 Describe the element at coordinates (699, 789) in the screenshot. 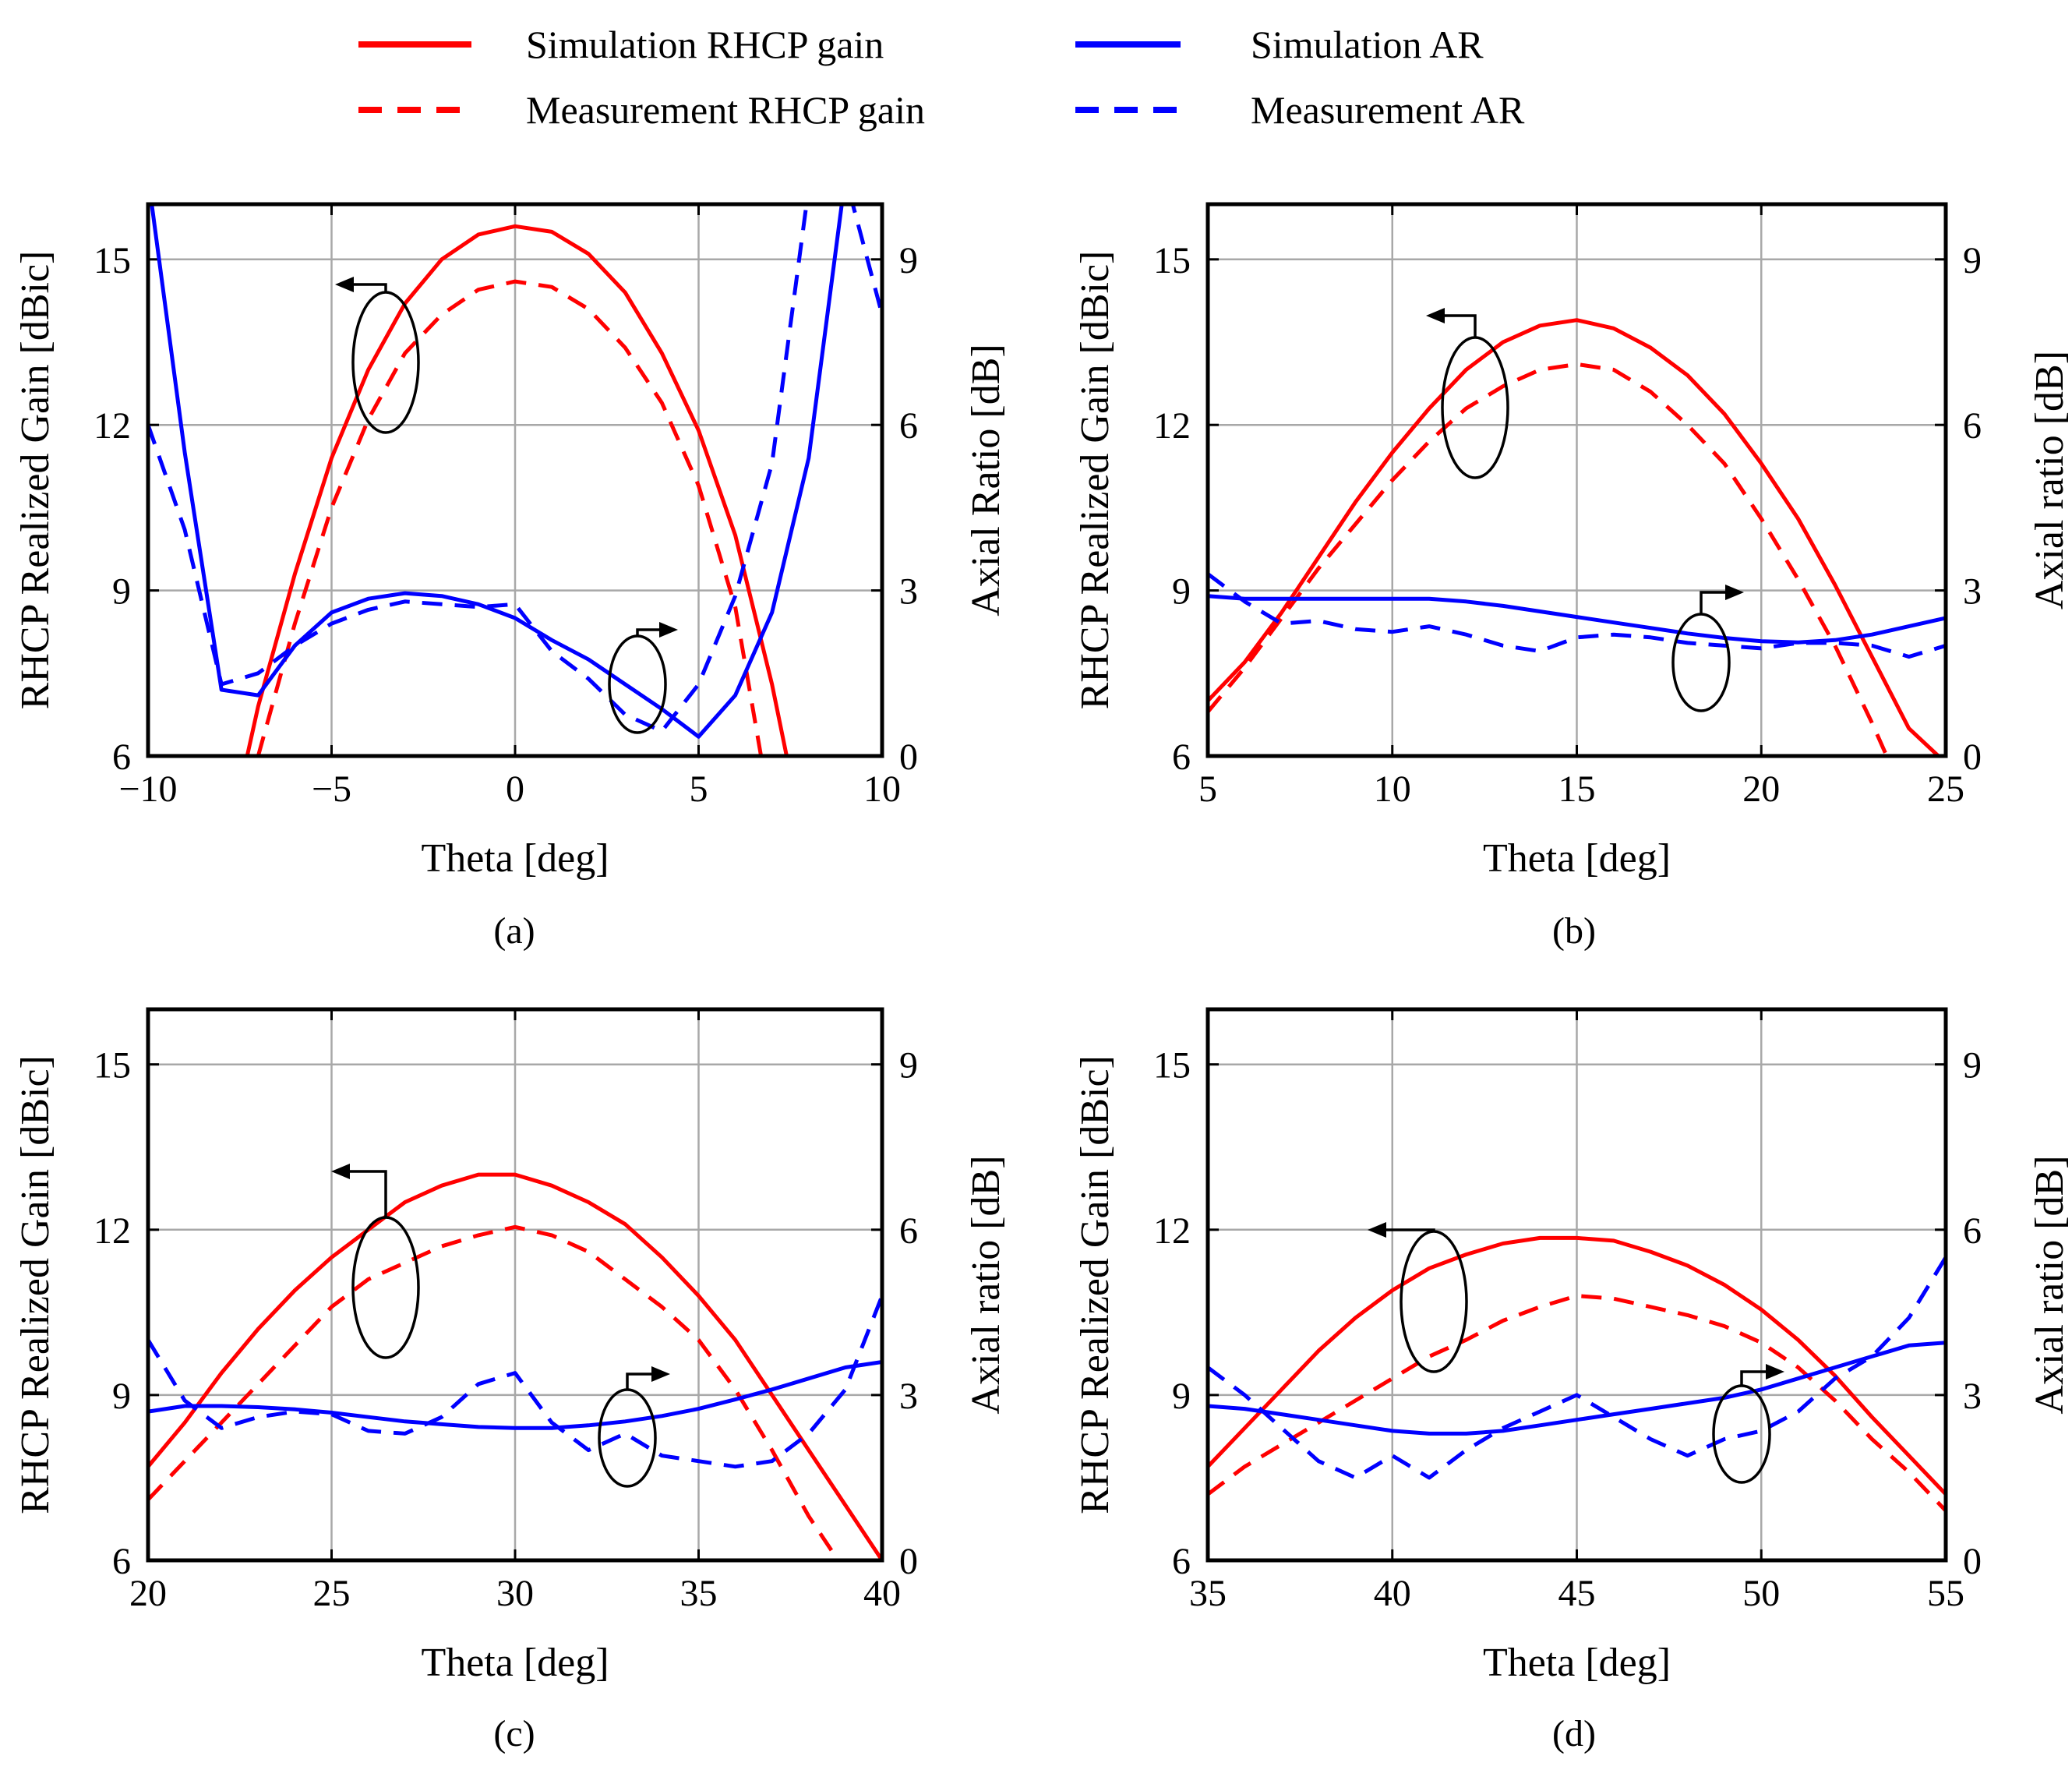

I see `x-tick-label: 5` at that location.